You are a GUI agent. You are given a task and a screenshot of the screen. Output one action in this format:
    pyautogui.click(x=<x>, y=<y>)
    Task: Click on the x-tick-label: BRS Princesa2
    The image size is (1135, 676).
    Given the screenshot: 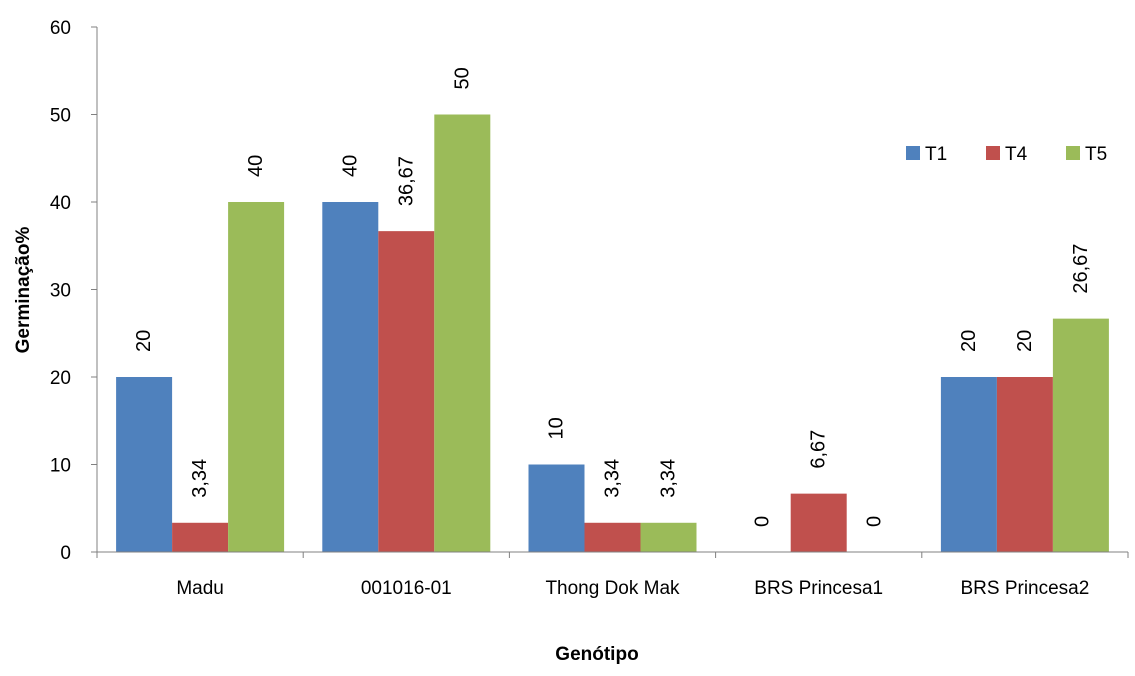 What is the action you would take?
    pyautogui.click(x=1024, y=588)
    